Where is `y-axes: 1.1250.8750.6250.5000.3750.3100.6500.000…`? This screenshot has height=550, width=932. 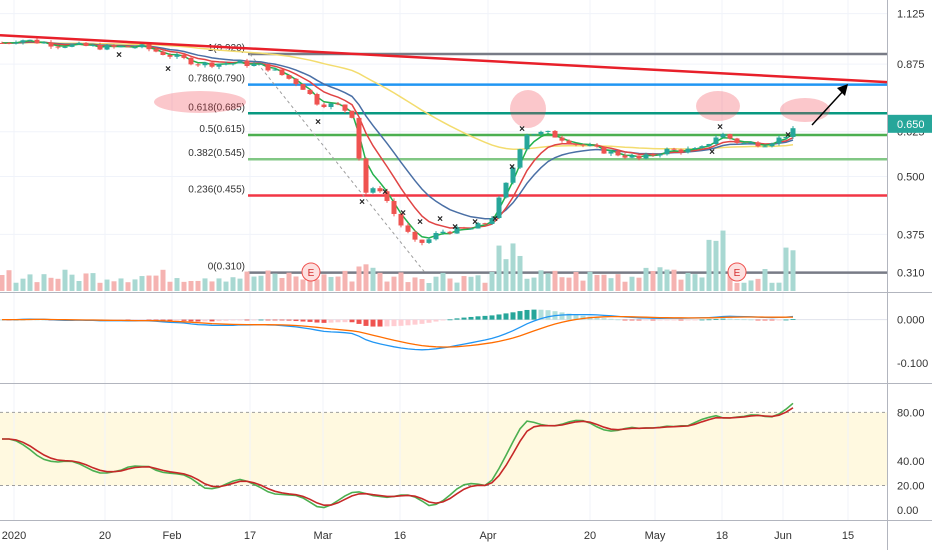 y-axes: 1.1250.8750.6250.5000.3750.3100.6500.000… is located at coordinates (910, 263).